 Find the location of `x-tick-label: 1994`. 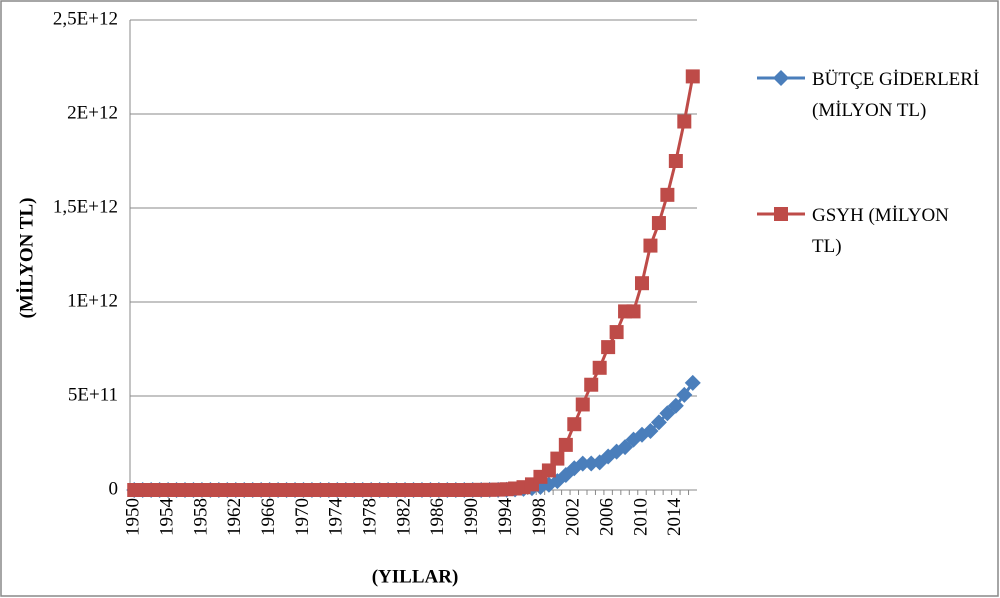

x-tick-label: 1994 is located at coordinates (505, 517).